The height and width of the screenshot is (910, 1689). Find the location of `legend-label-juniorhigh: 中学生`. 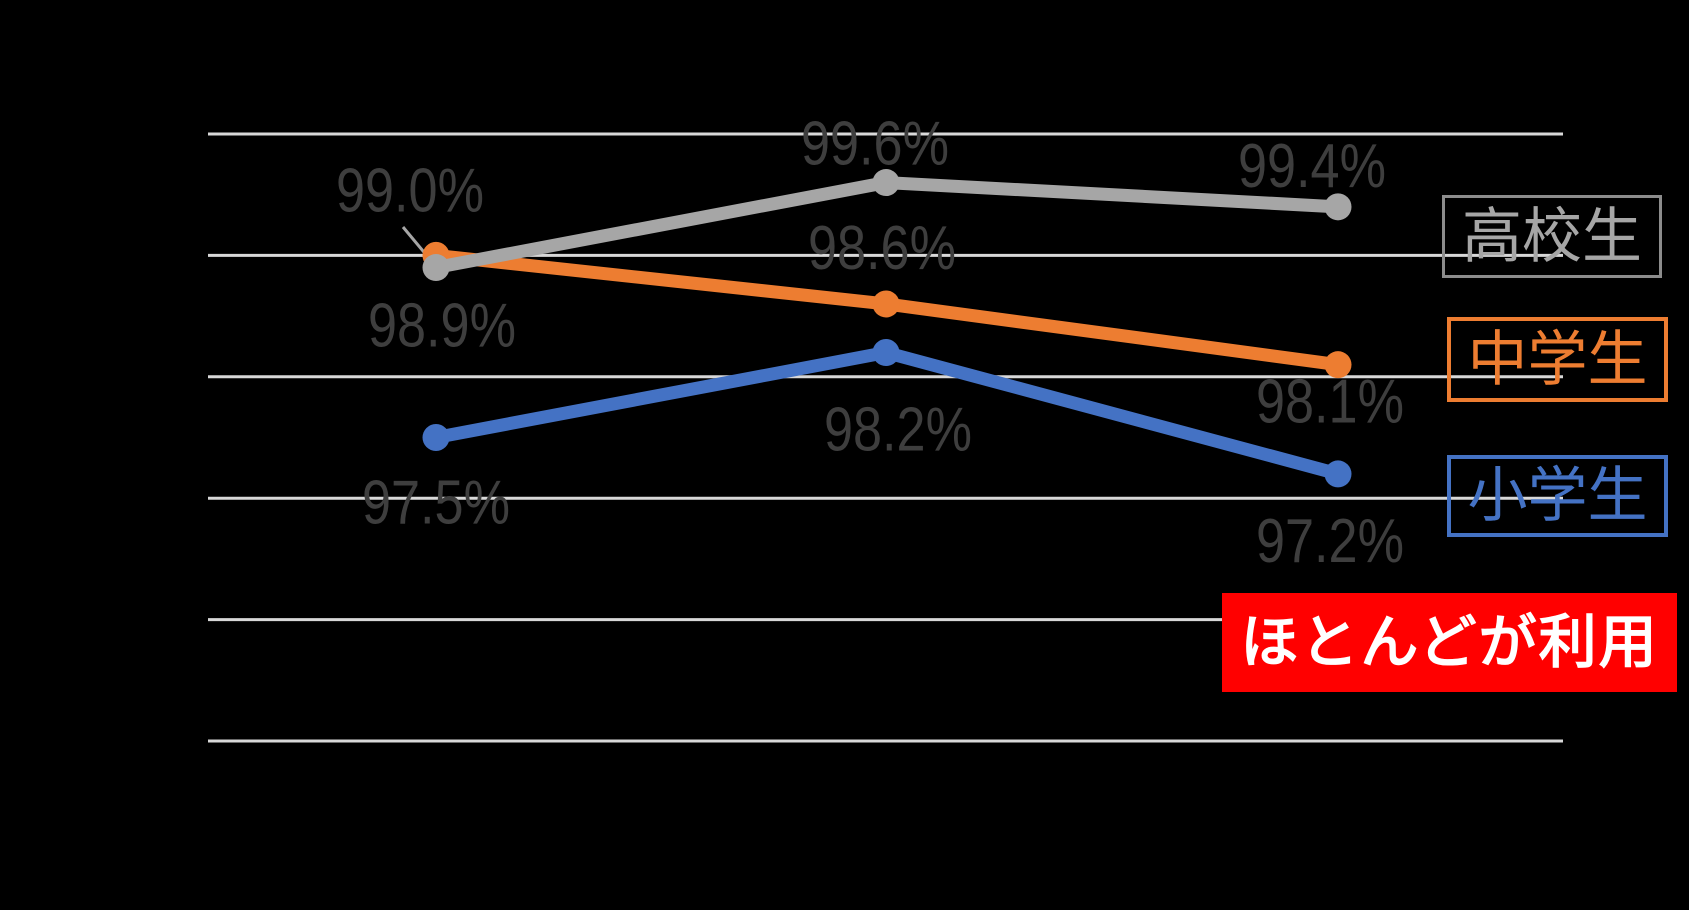

legend-label-juniorhigh: 中学生 is located at coordinates (1557, 359).